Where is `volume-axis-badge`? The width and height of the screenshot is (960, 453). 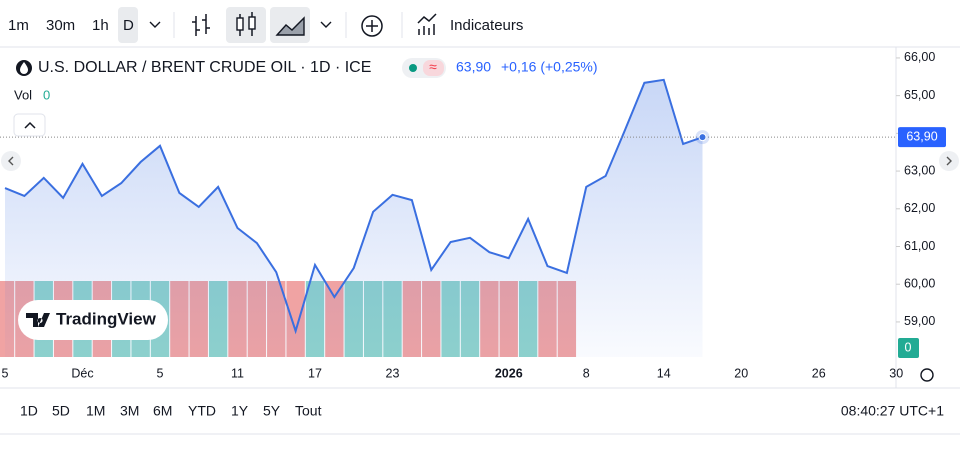 volume-axis-badge is located at coordinates (908, 348).